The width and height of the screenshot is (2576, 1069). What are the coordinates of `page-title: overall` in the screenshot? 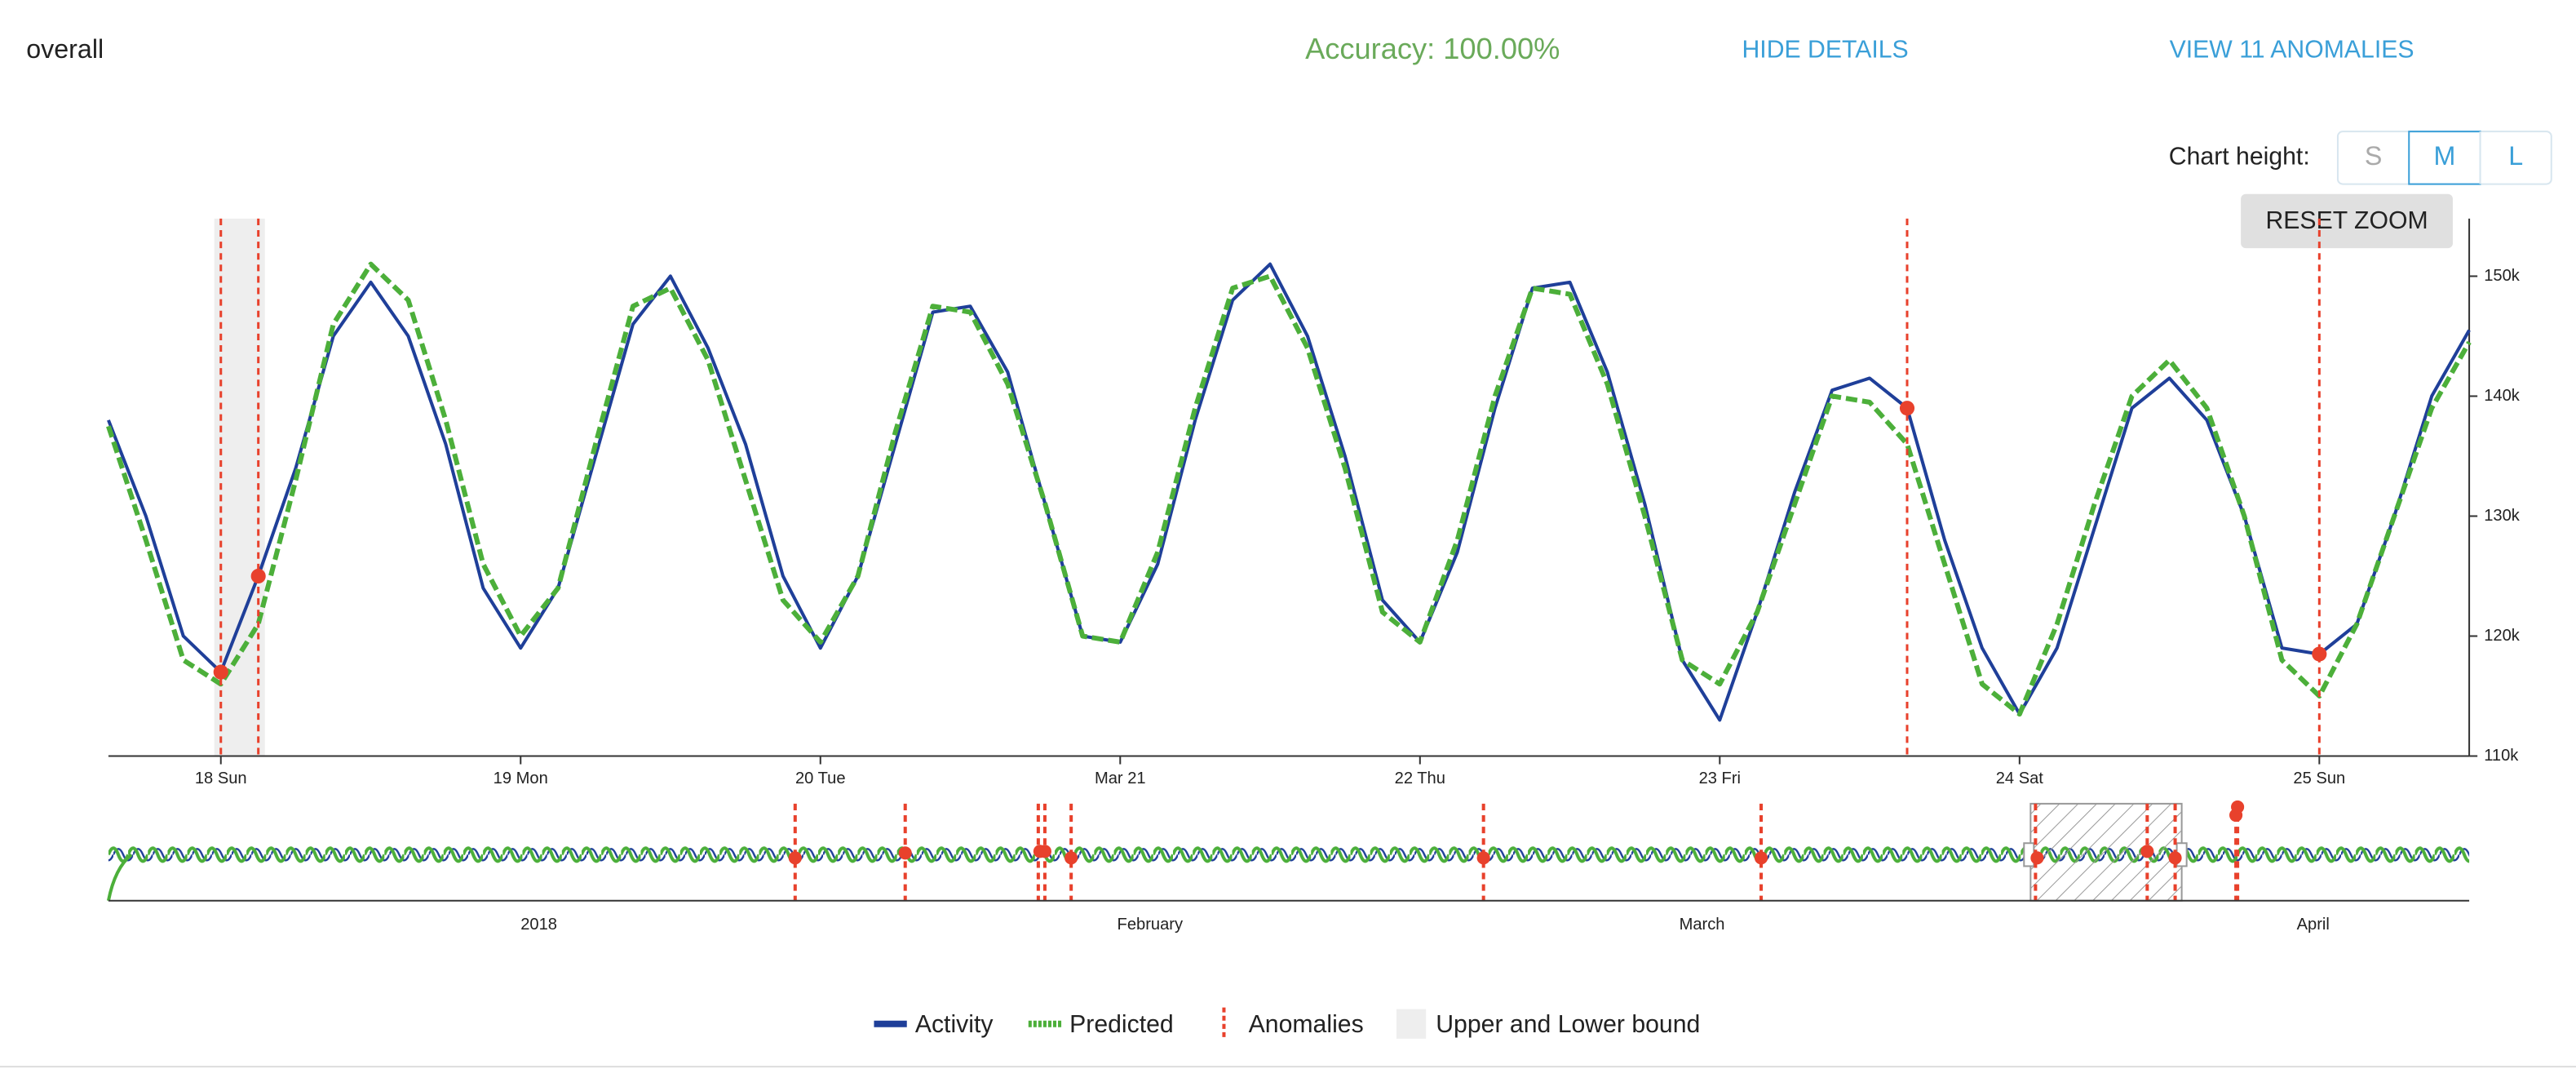 It's located at (65, 49).